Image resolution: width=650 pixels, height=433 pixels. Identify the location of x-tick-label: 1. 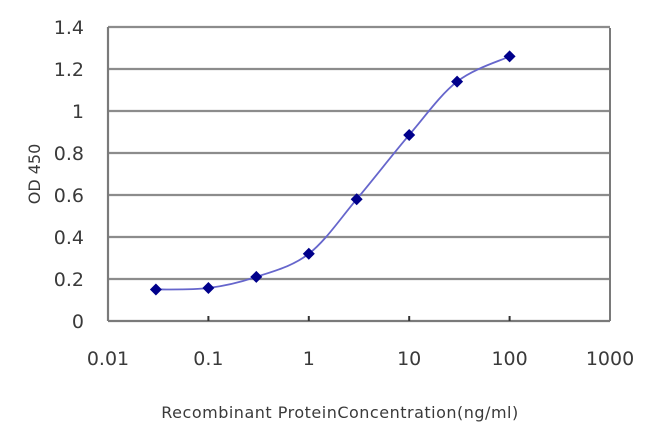
(309, 359).